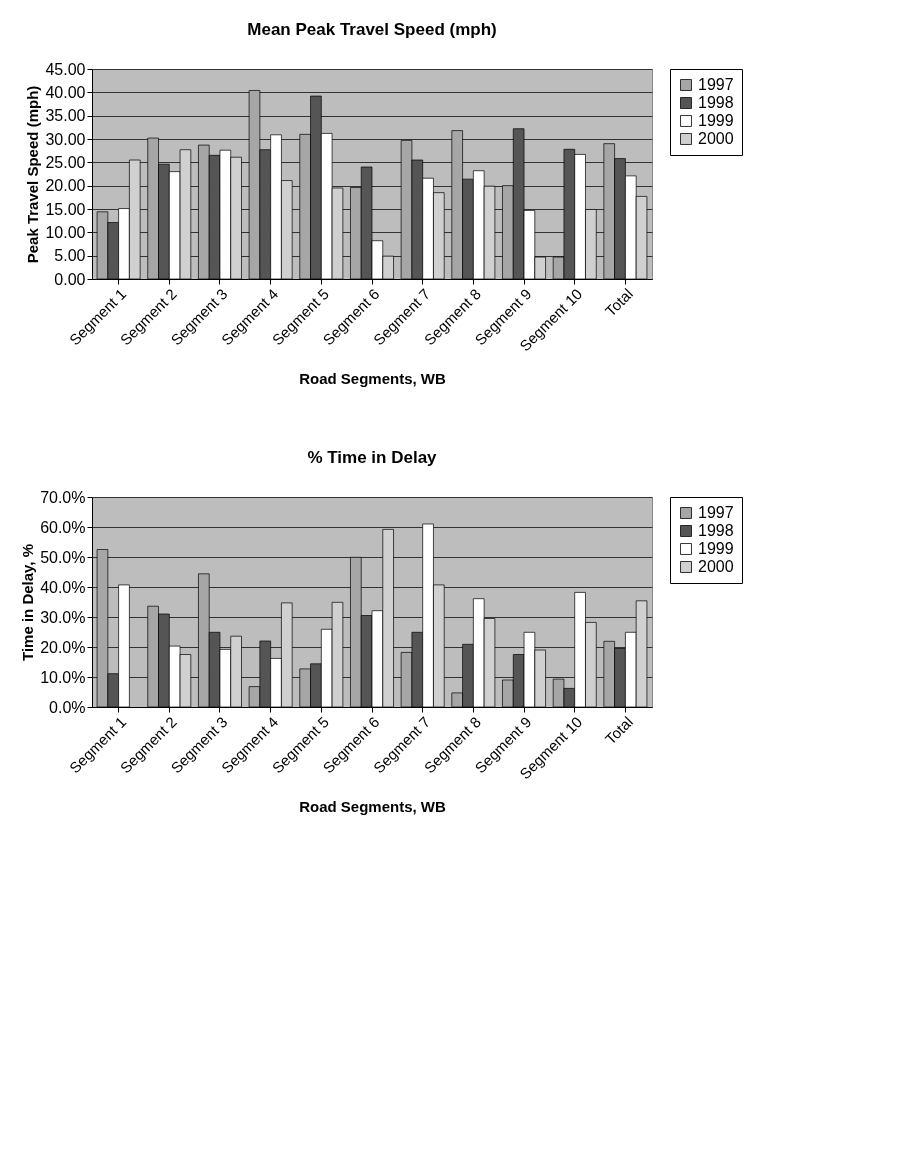 The width and height of the screenshot is (913, 1173). What do you see at coordinates (70, 279) in the screenshot?
I see `y-tick-label: 0.00` at bounding box center [70, 279].